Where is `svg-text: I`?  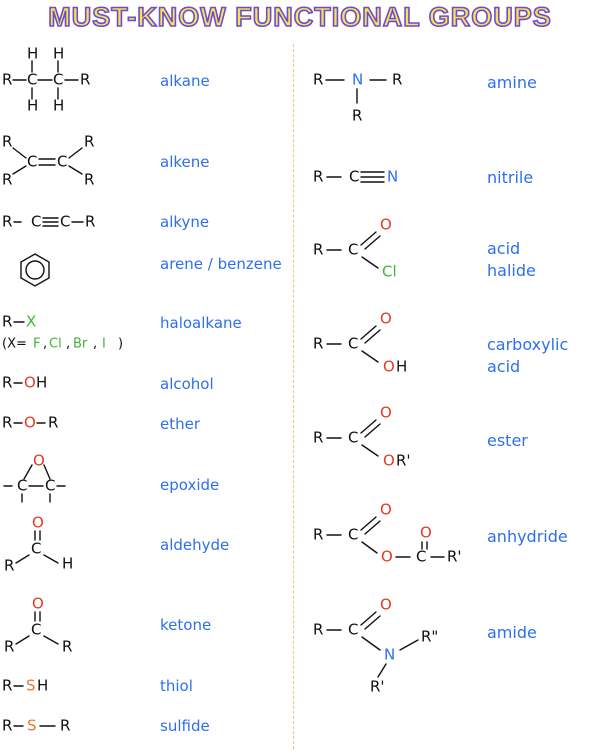 svg-text: I is located at coordinates (104, 344).